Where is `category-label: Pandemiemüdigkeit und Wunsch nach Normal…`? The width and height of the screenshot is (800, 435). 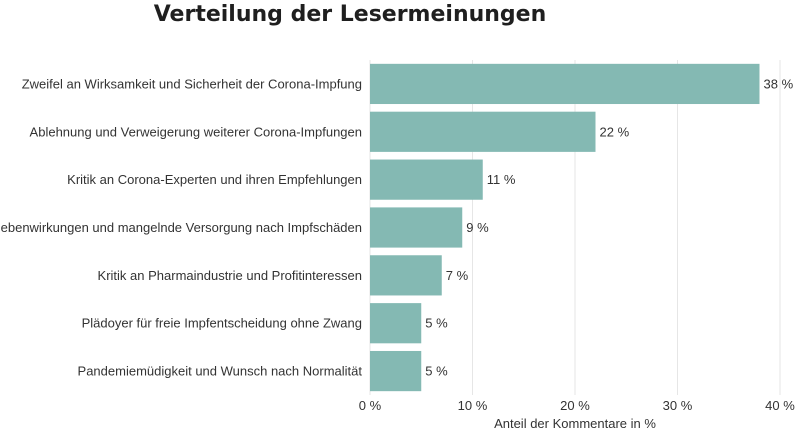
category-label: Pandemiemüdigkeit und Wunsch nach Normal… is located at coordinates (220, 371).